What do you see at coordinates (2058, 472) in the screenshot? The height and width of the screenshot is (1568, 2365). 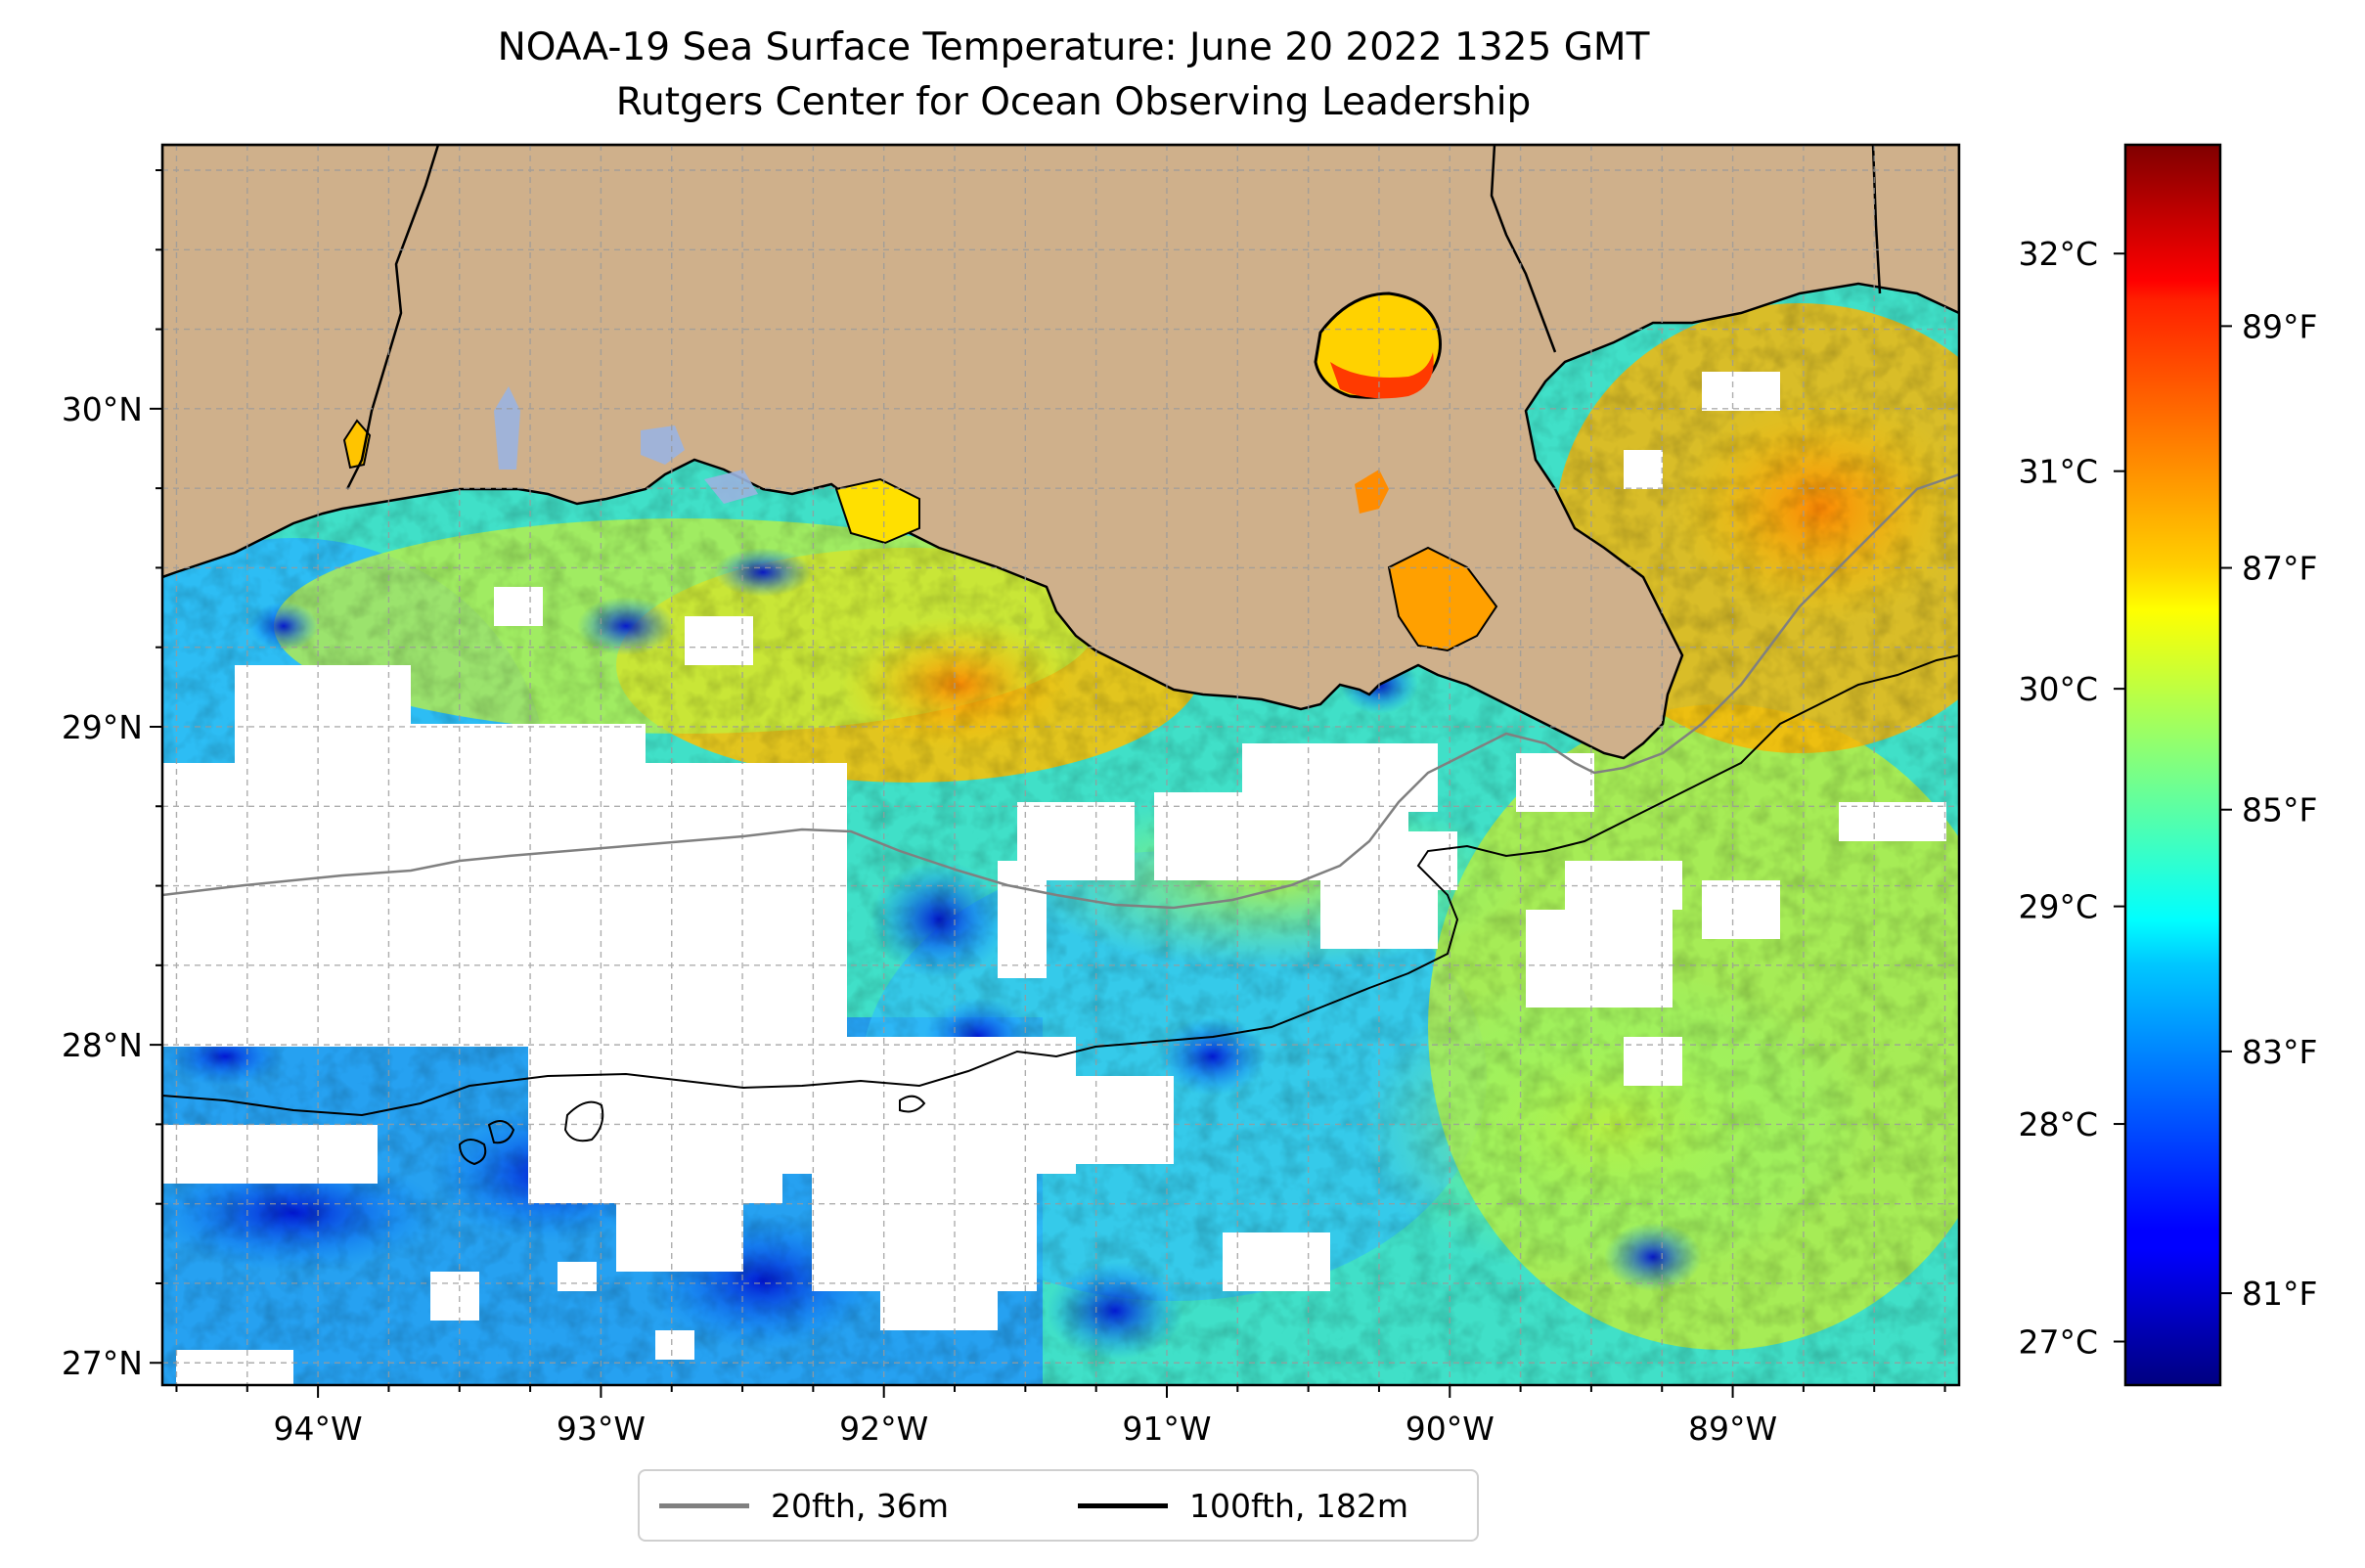 I see `celsius-tick-label: 31°C` at bounding box center [2058, 472].